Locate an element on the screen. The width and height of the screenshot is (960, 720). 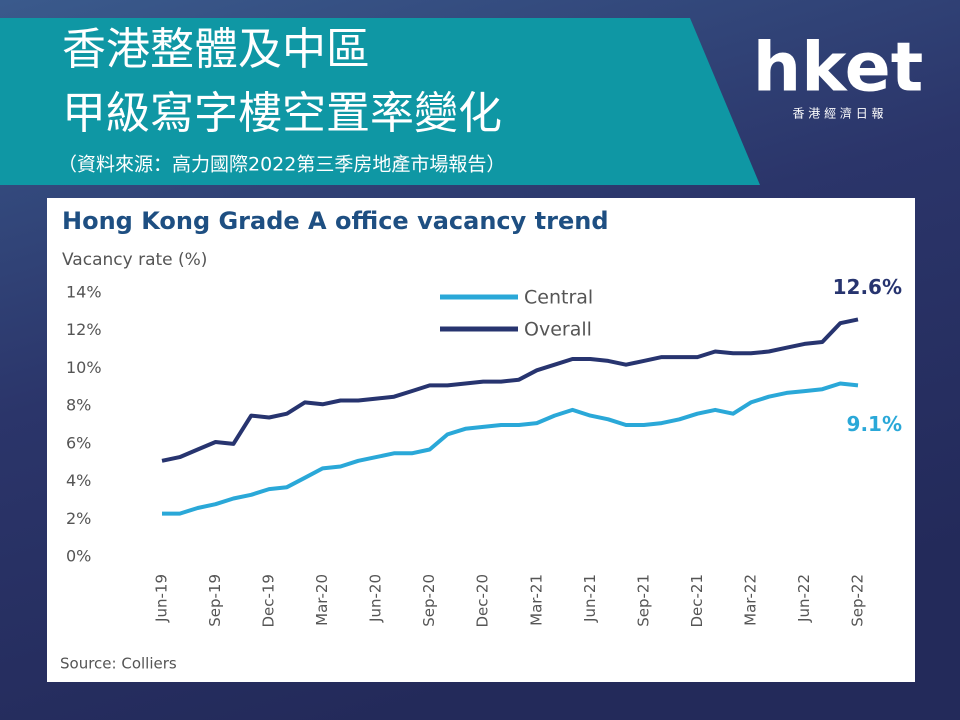
y-tick-label: 12% is located at coordinates (84, 329).